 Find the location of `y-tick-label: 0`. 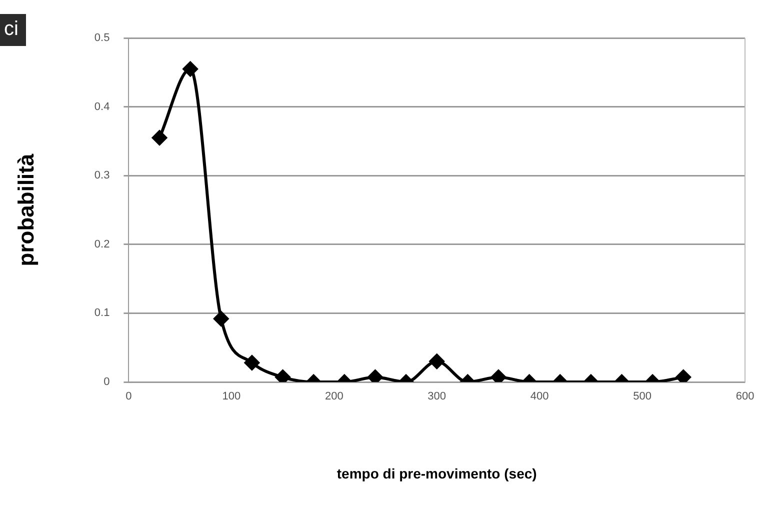

y-tick-label: 0 is located at coordinates (107, 382).